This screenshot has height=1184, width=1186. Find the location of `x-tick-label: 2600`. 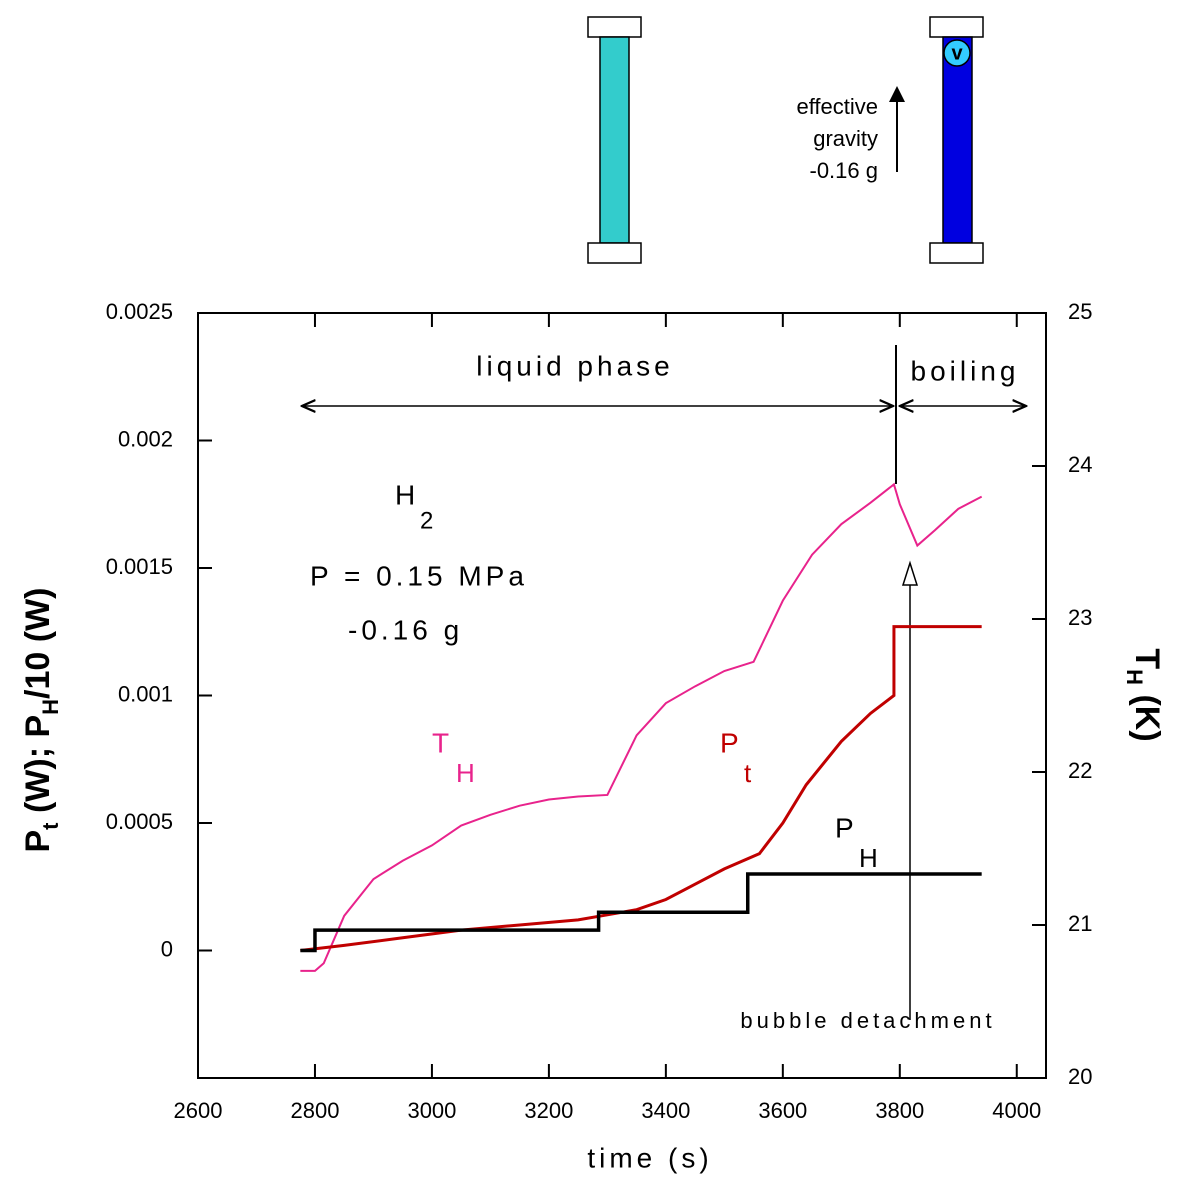

x-tick-label: 2600 is located at coordinates (198, 1110).